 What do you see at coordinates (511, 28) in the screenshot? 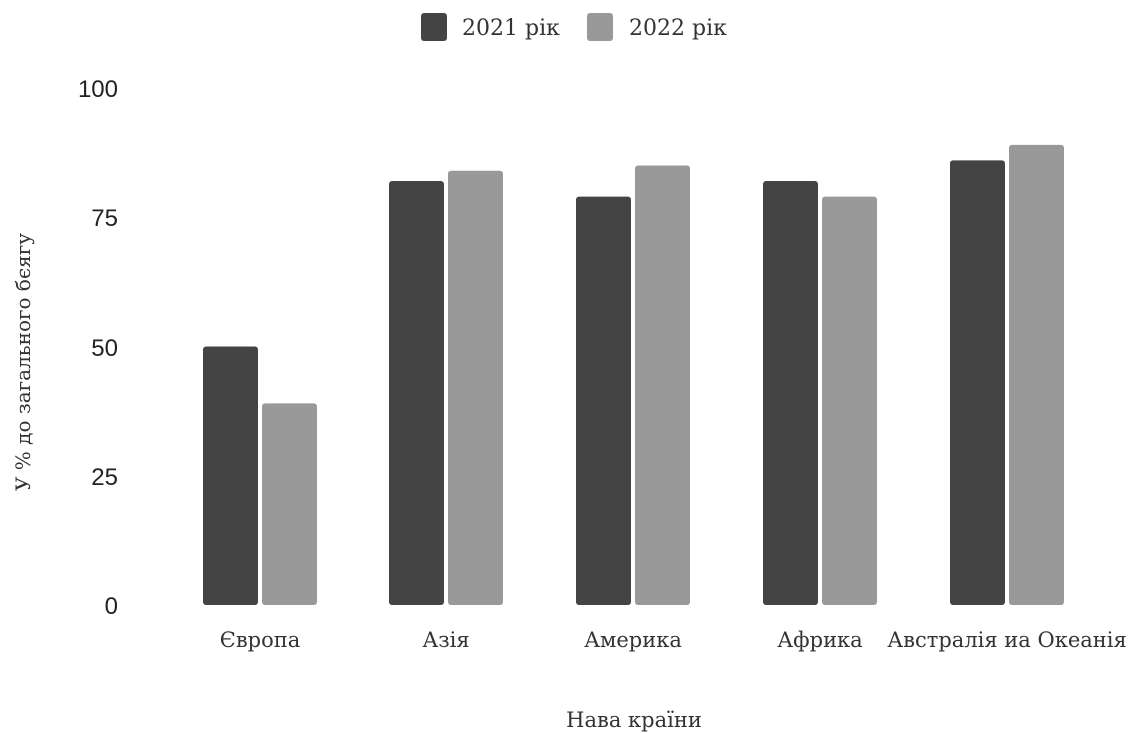
I see `legend-label-2021: 2021 рік` at bounding box center [511, 28].